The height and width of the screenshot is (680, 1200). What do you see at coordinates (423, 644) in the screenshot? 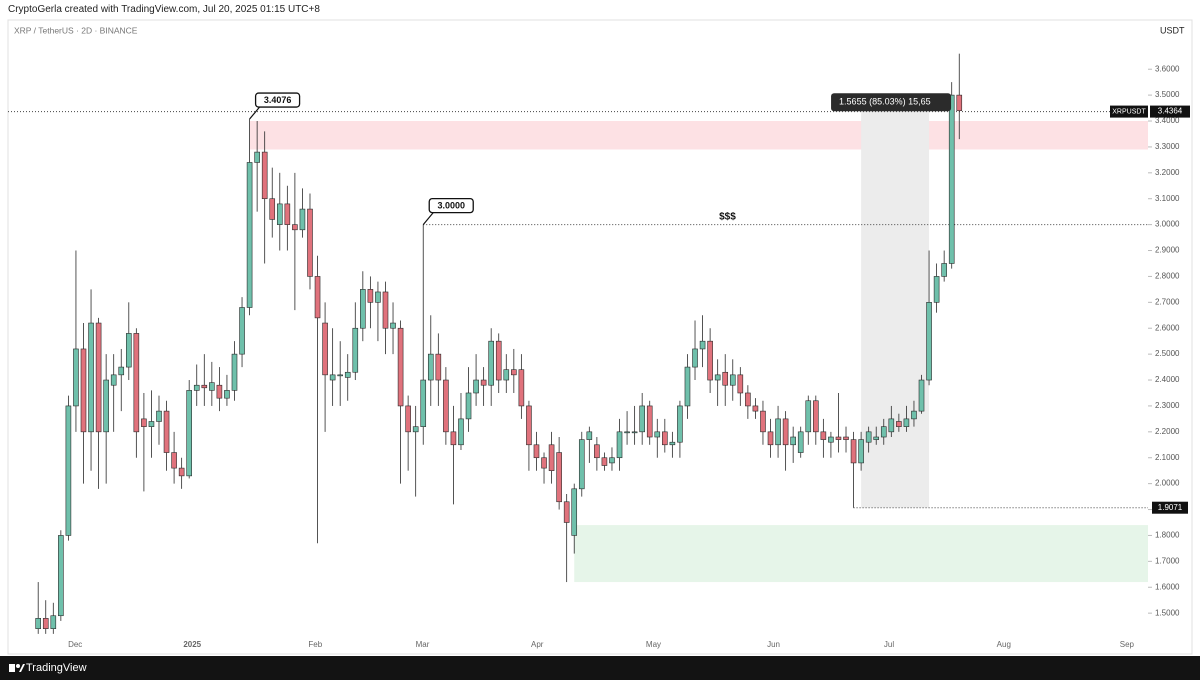
I see `x-tick-label: Mar` at bounding box center [423, 644].